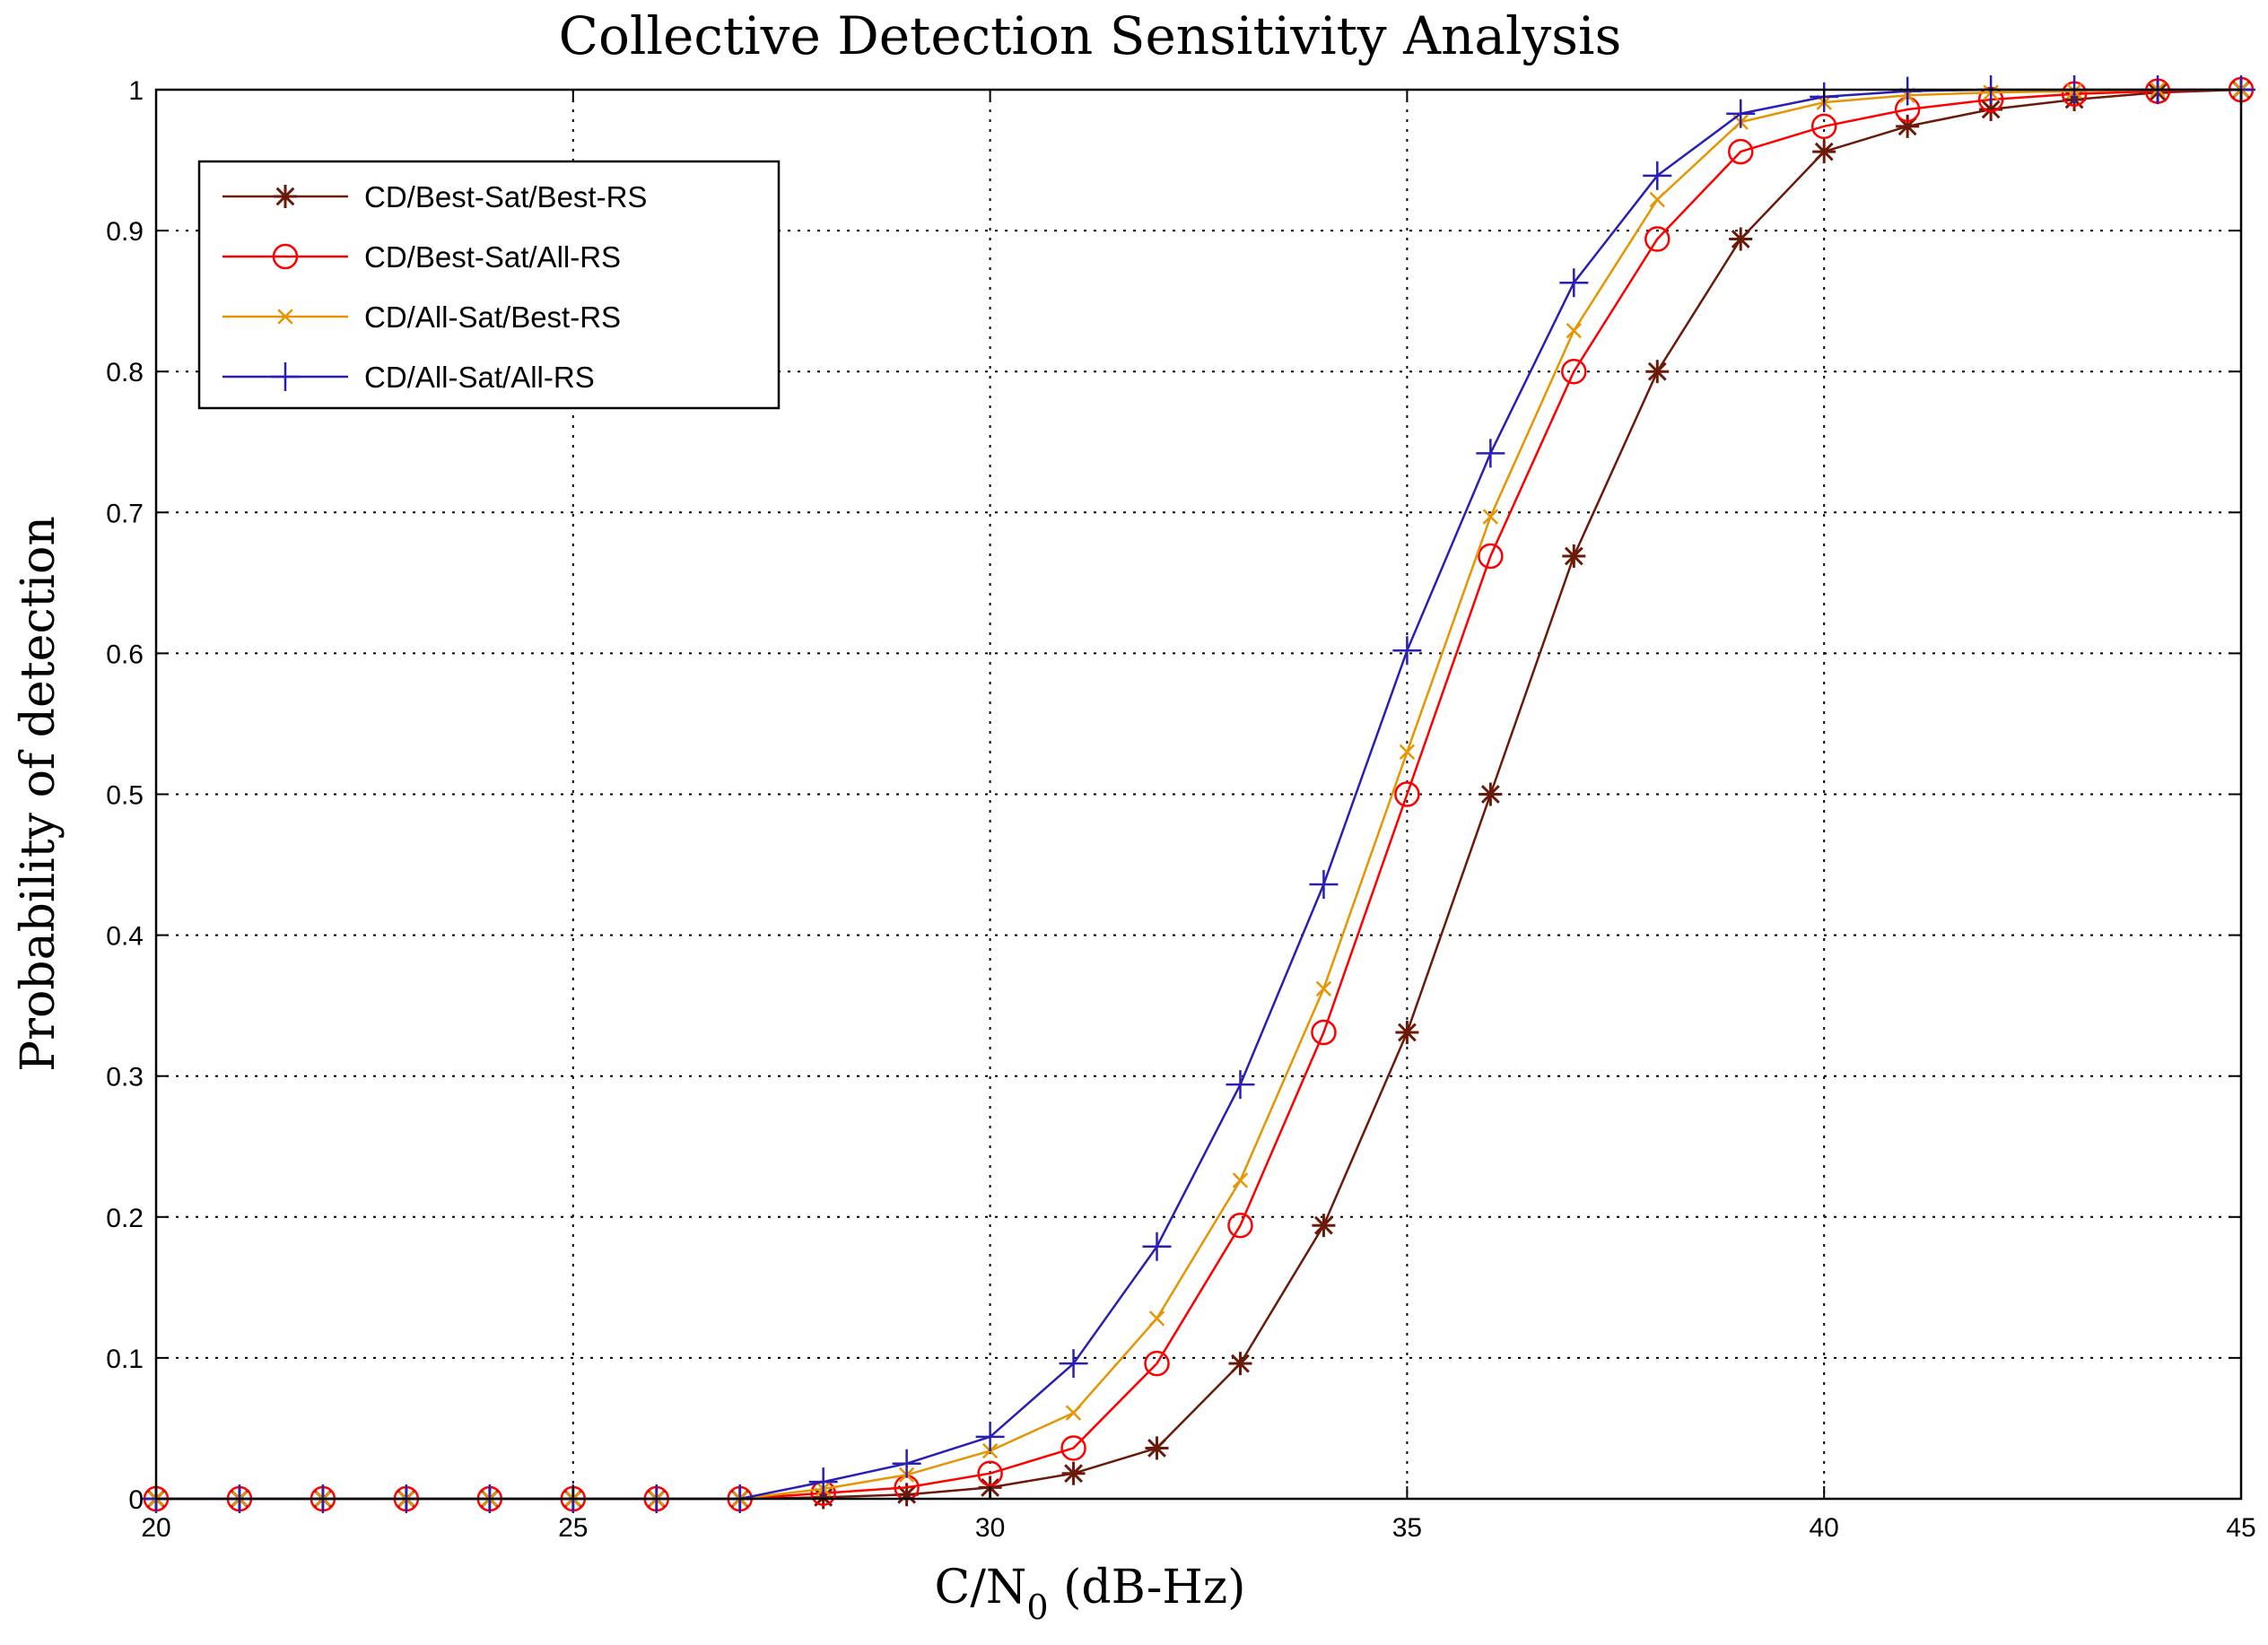 The image size is (2268, 1645). Describe the element at coordinates (1407, 1528) in the screenshot. I see `x-tick-label: 35` at that location.